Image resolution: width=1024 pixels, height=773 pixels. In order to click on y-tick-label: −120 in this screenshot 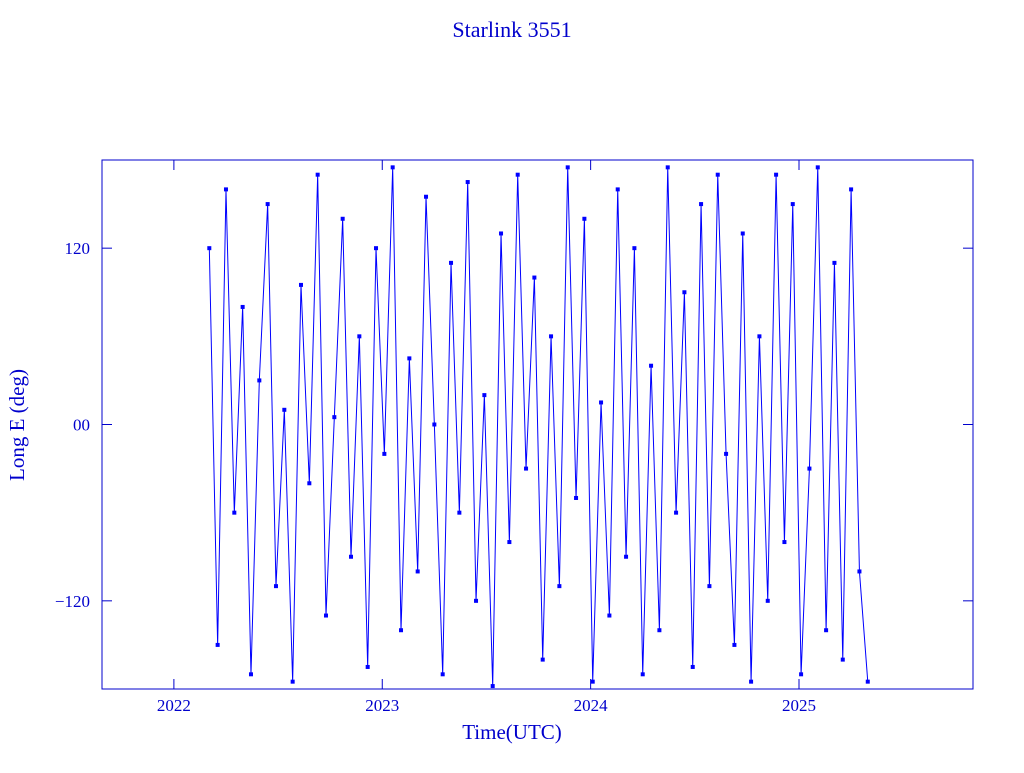, I will do `click(72, 601)`.